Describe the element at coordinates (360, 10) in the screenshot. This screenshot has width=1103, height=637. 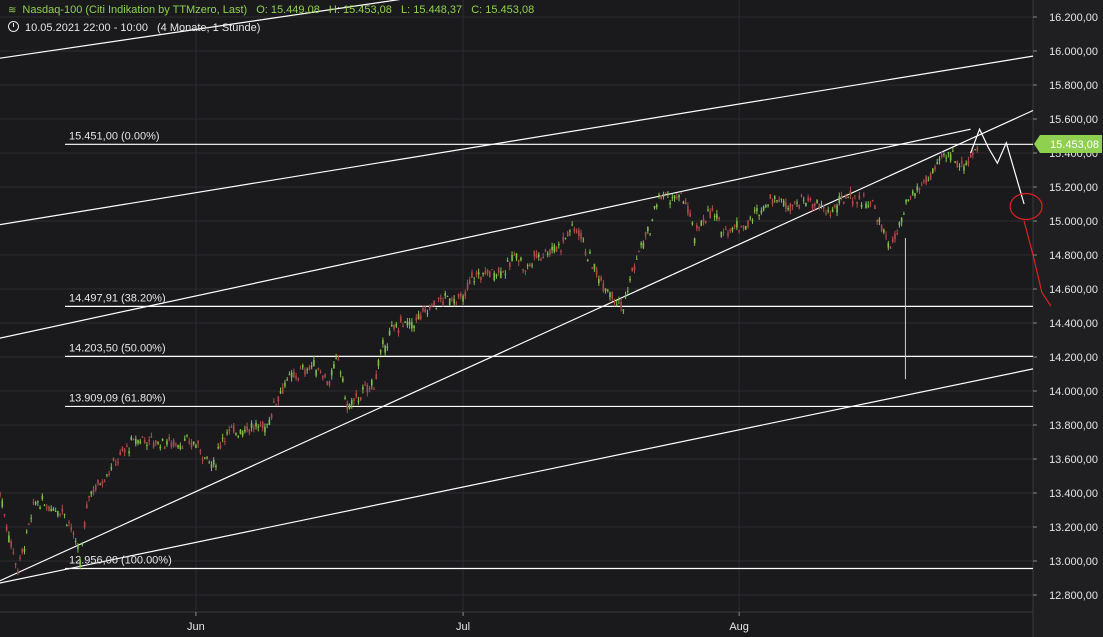
I see `high-value: H: 15.453,08` at that location.